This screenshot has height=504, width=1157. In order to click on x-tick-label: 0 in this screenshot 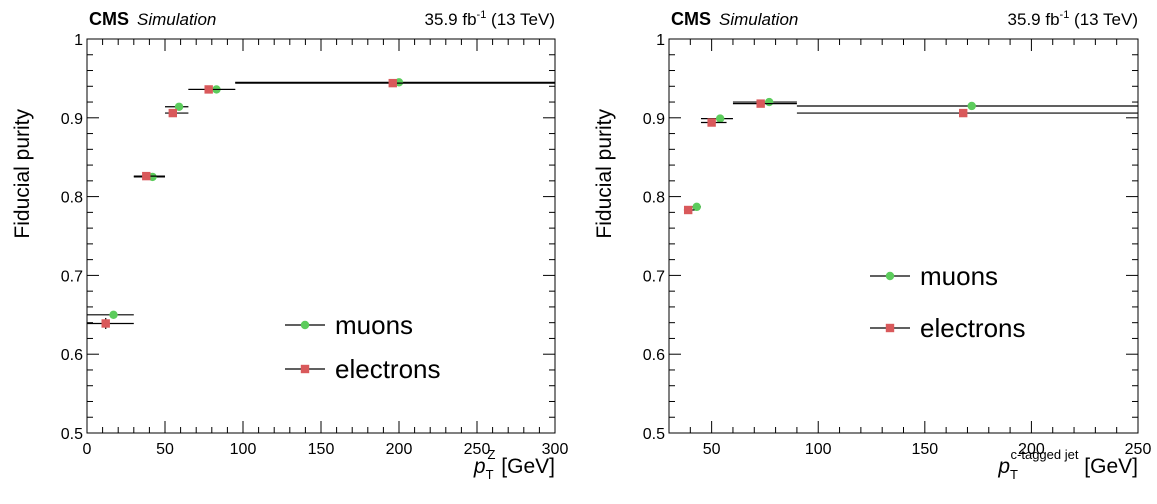, I will do `click(87, 449)`.